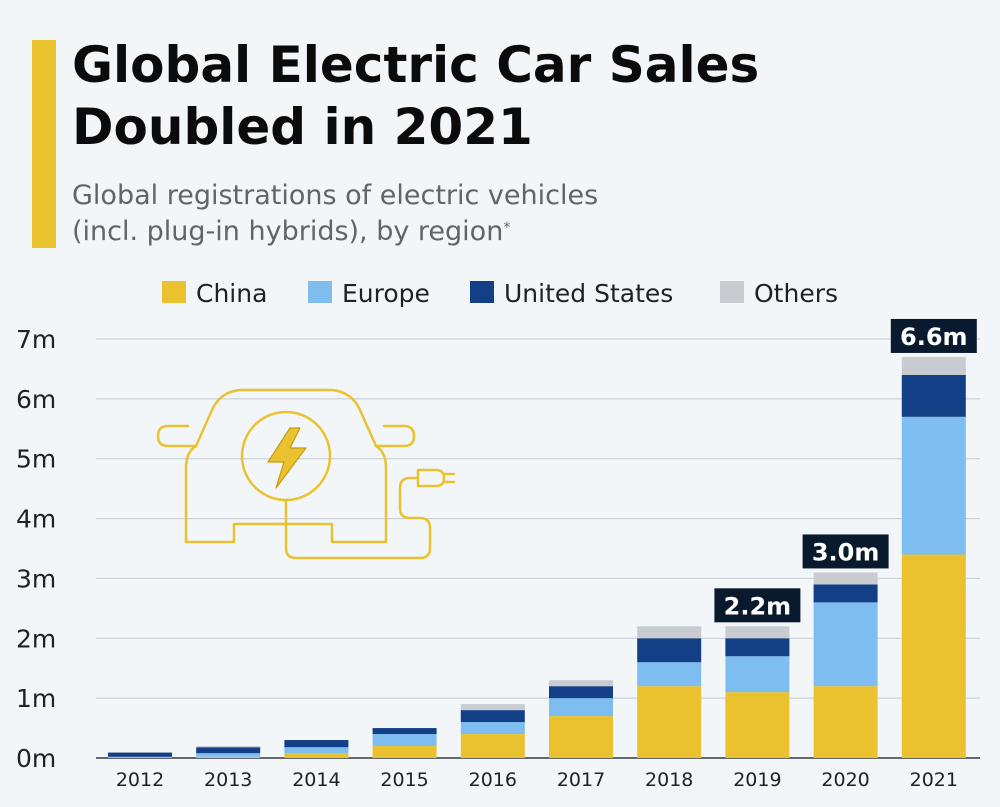  What do you see at coordinates (302, 127) in the screenshot?
I see `title-line-2: Doubled in 2021` at bounding box center [302, 127].